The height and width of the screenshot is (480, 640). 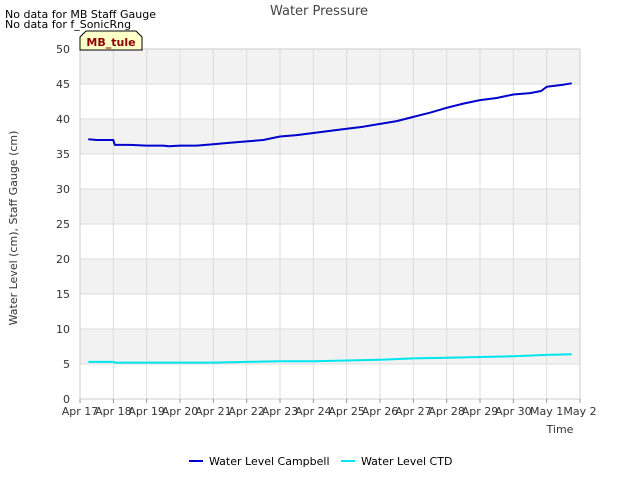 What do you see at coordinates (380, 411) in the screenshot?
I see `x-tick-label: Apr 26` at bounding box center [380, 411].